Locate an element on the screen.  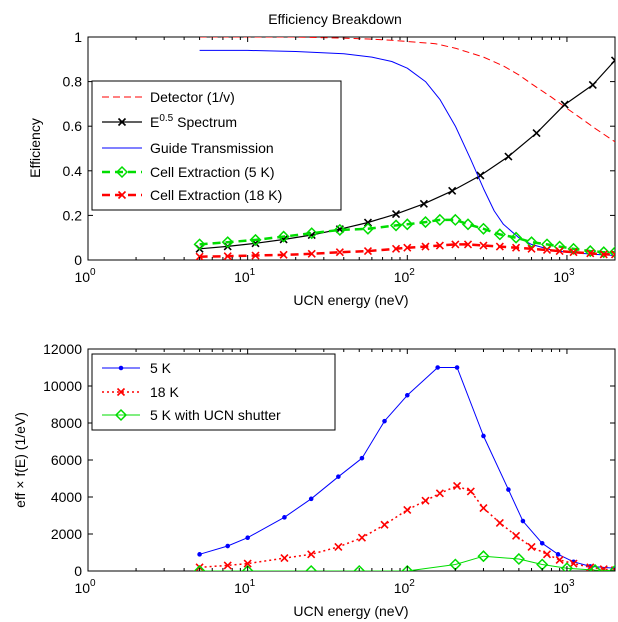
chart-title: Efficiency Breakdown is located at coordinates (335, 19).